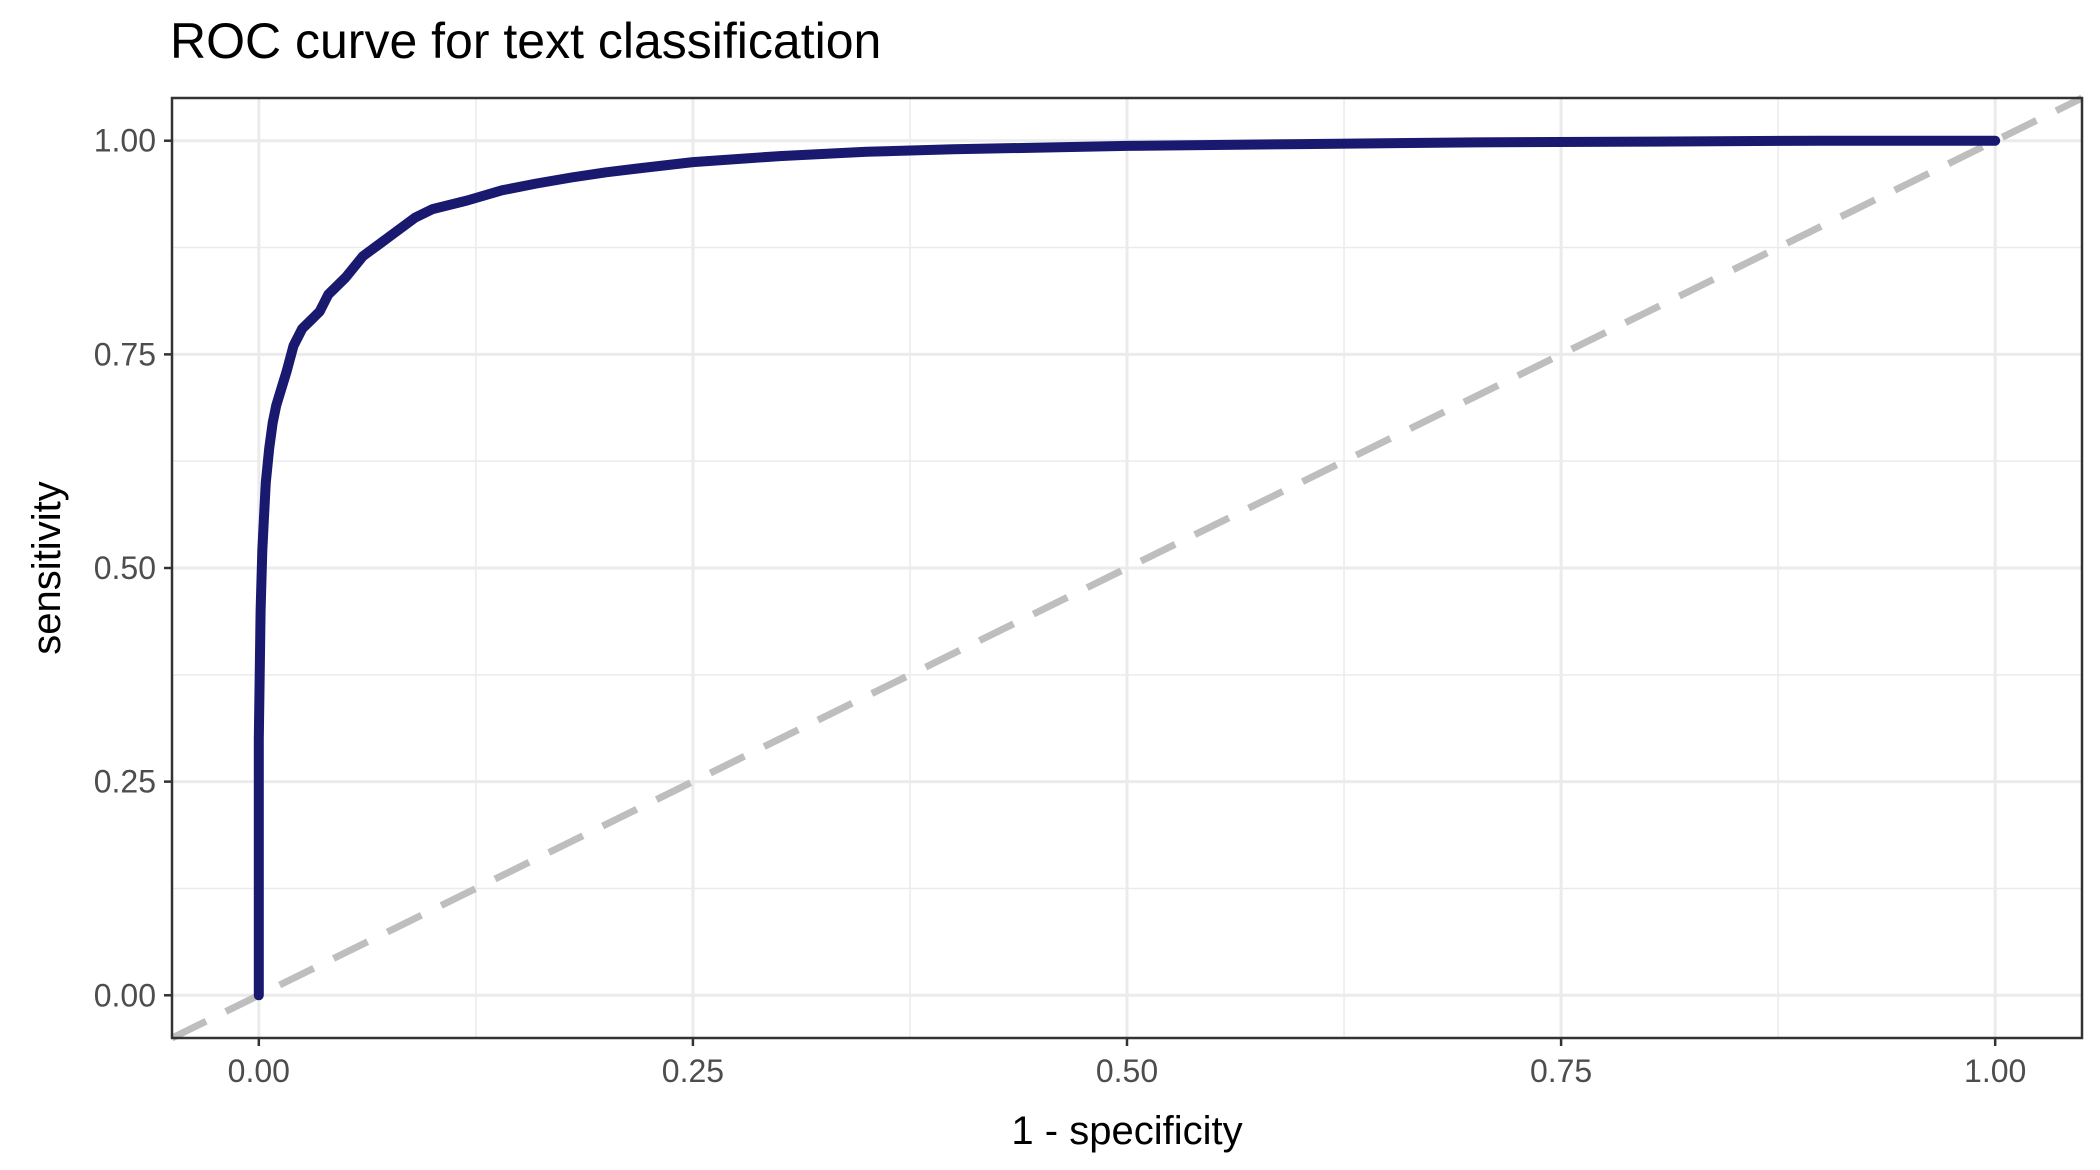  Describe the element at coordinates (125, 782) in the screenshot. I see `y-tick-label: 0.25` at that location.